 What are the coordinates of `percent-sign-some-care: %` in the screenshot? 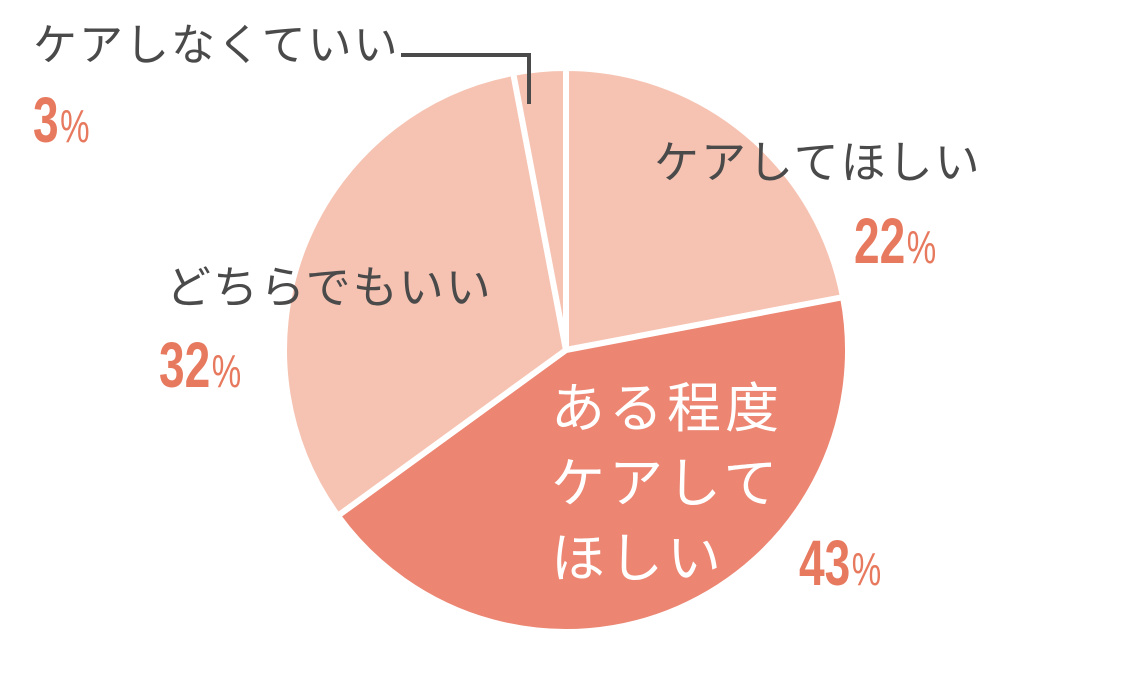 It's located at (866, 569).